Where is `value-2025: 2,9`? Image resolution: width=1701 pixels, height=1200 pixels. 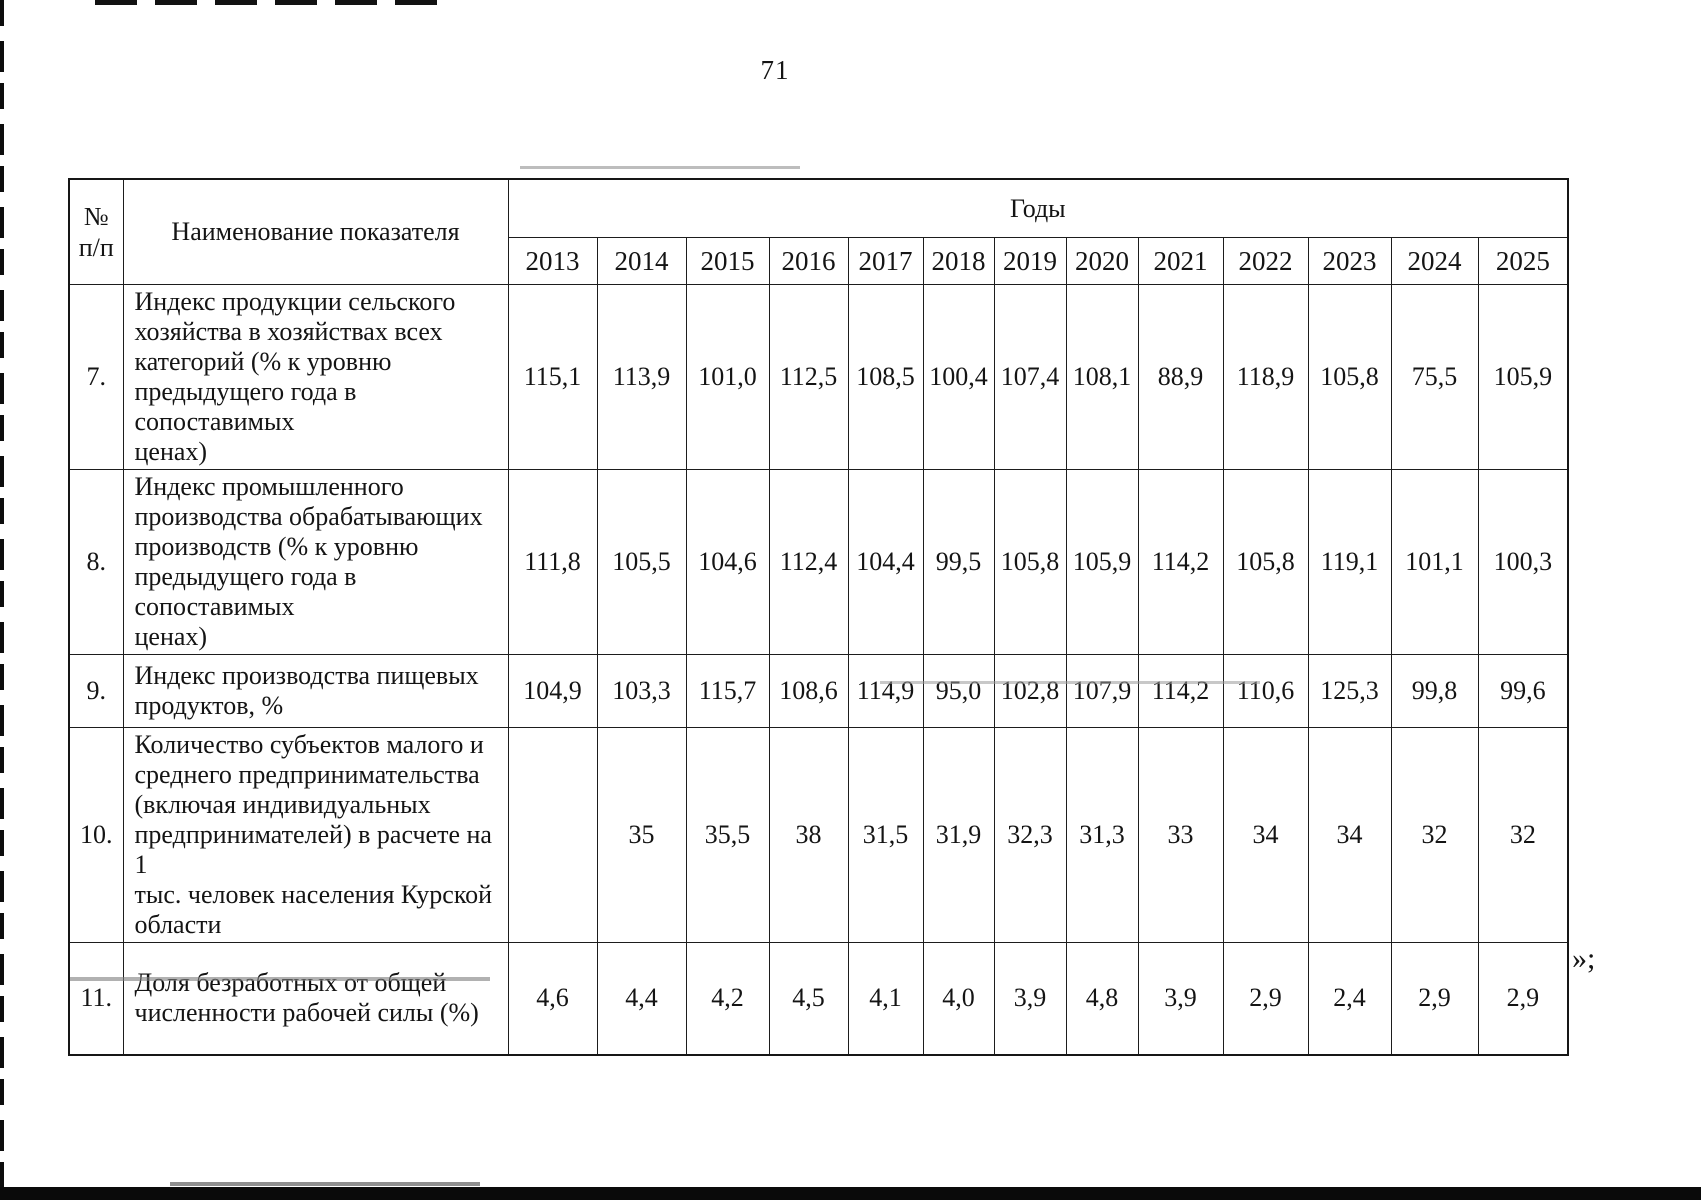 value-2025: 2,9 is located at coordinates (1523, 998).